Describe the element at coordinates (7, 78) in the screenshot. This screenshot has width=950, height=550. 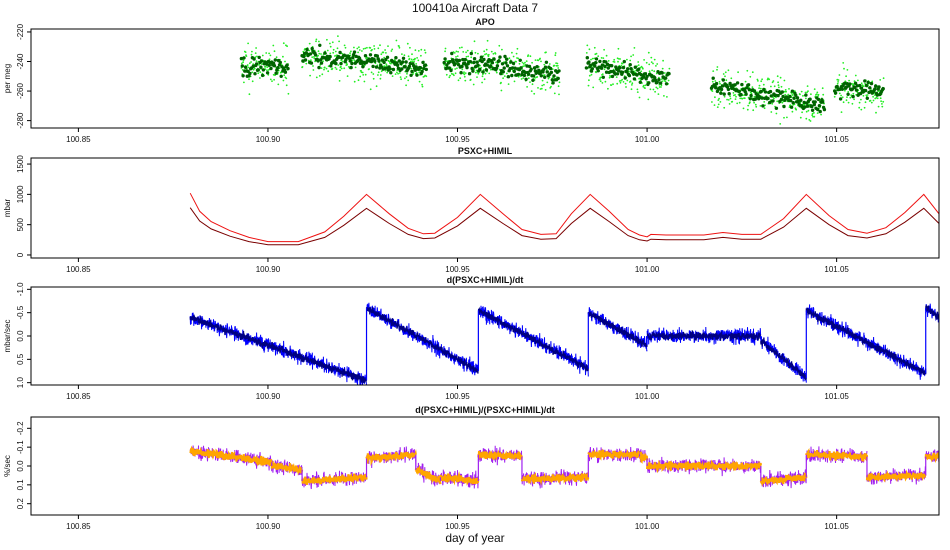
I see `y-axis-label: per meg` at that location.